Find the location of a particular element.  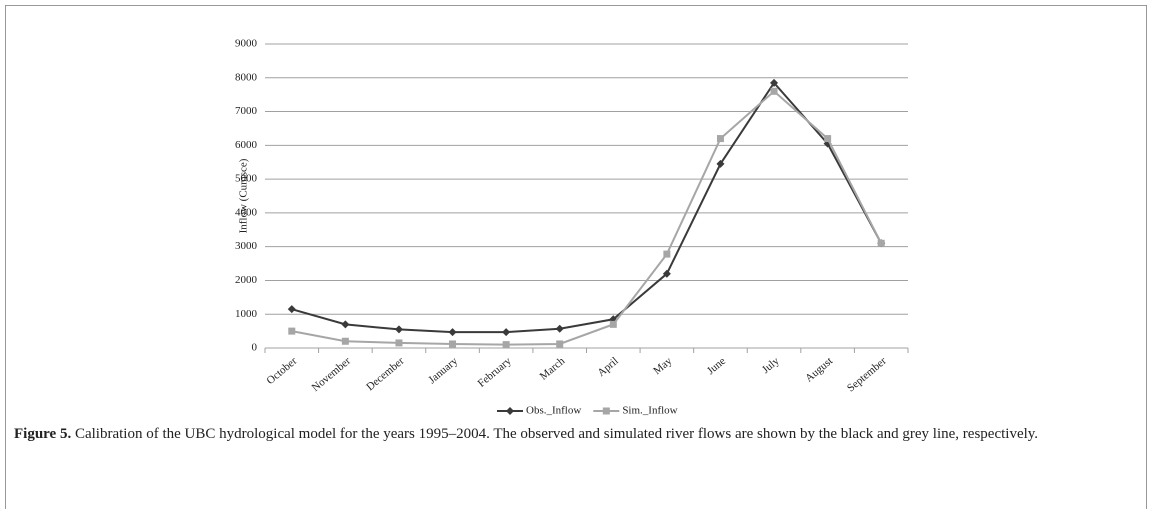

y-tick-label: 9000 is located at coordinates (246, 44).